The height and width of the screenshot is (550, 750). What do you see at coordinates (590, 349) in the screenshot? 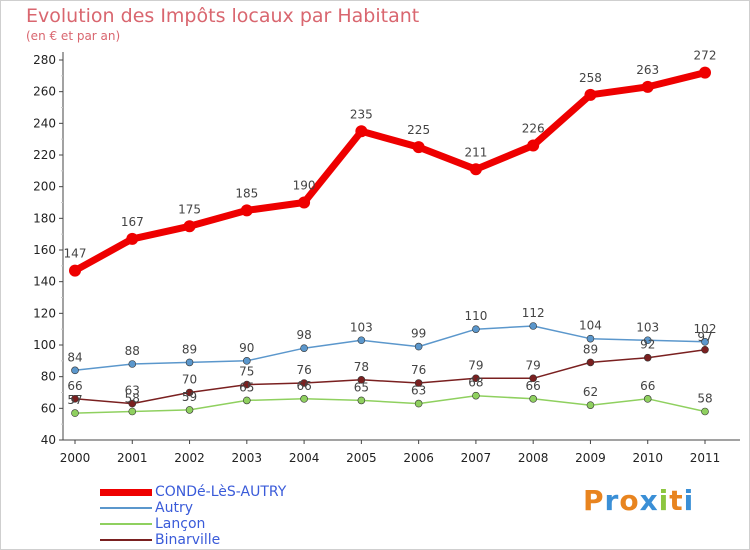
I see `data-label: 89` at bounding box center [590, 349].